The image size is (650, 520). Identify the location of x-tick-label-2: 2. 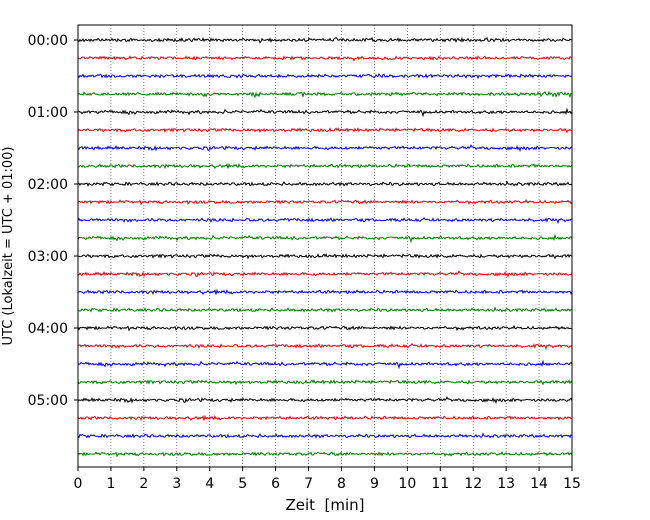
(143, 484).